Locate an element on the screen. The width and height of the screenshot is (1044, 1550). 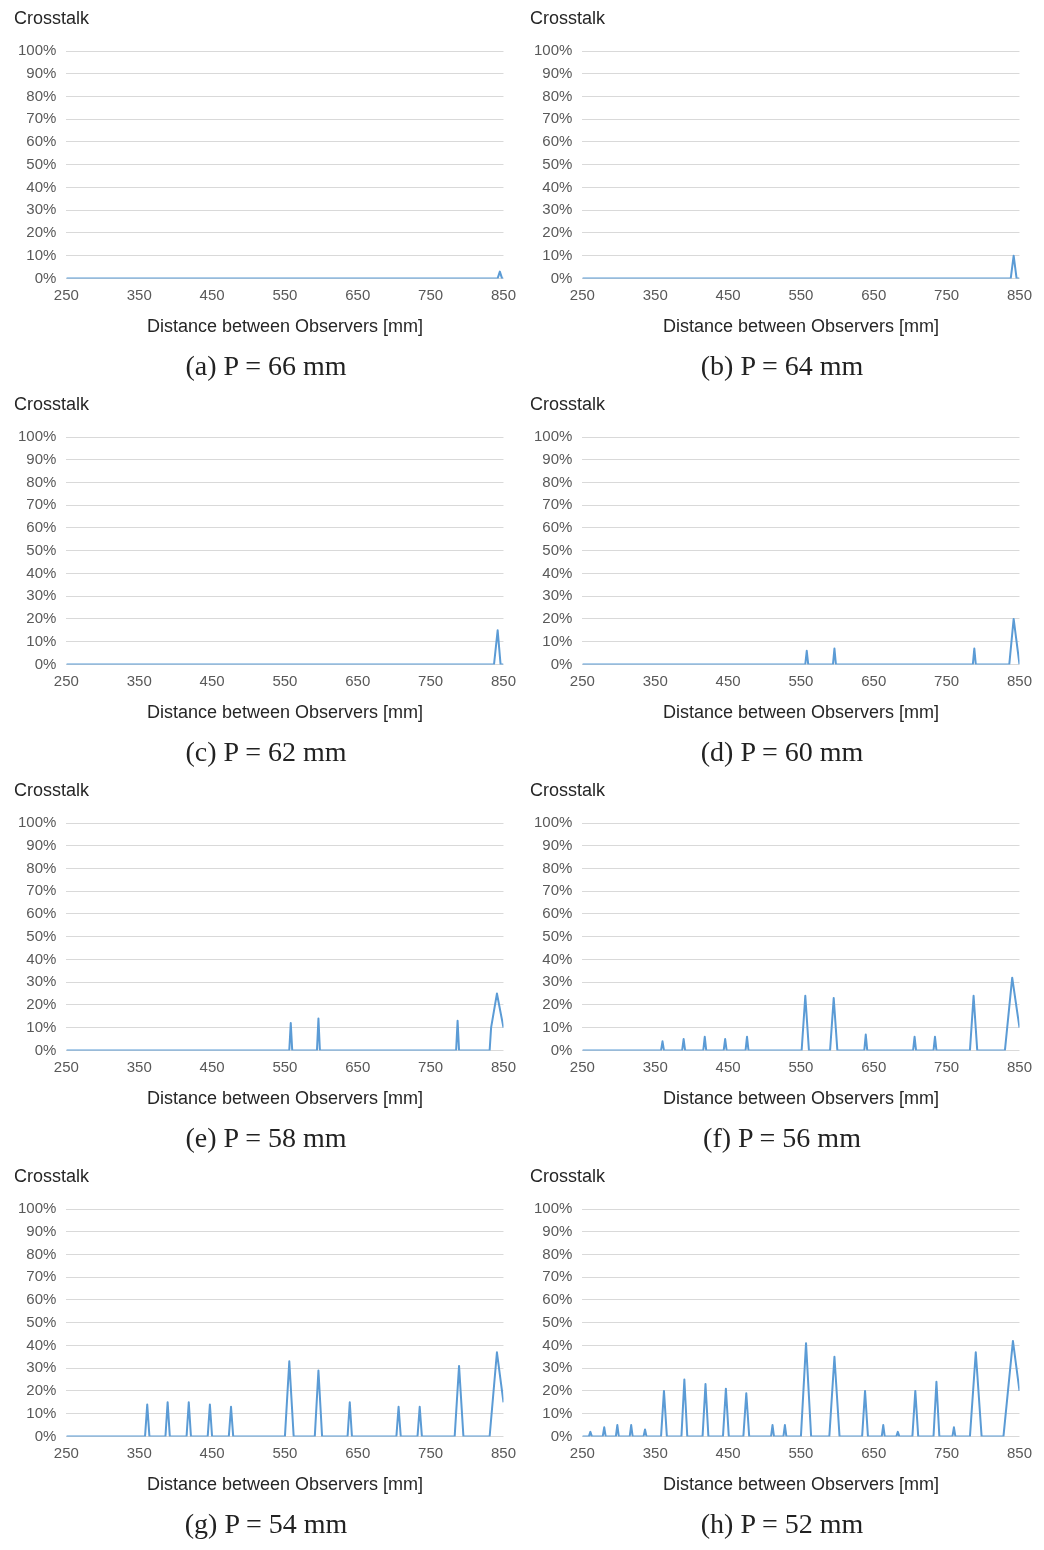
text: (e) P = 58 mm is located at coordinates (266, 1138).